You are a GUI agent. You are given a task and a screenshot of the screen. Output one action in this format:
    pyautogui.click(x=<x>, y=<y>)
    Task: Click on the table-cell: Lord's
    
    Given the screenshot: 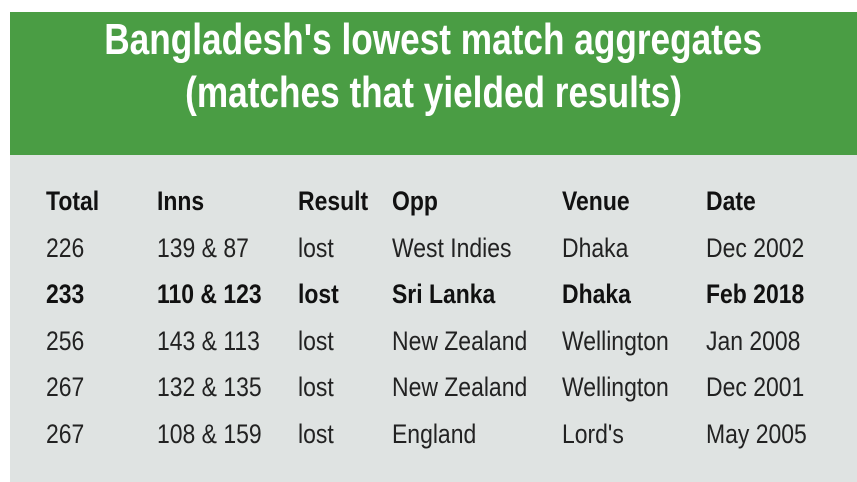 What is the action you would take?
    pyautogui.click(x=593, y=433)
    